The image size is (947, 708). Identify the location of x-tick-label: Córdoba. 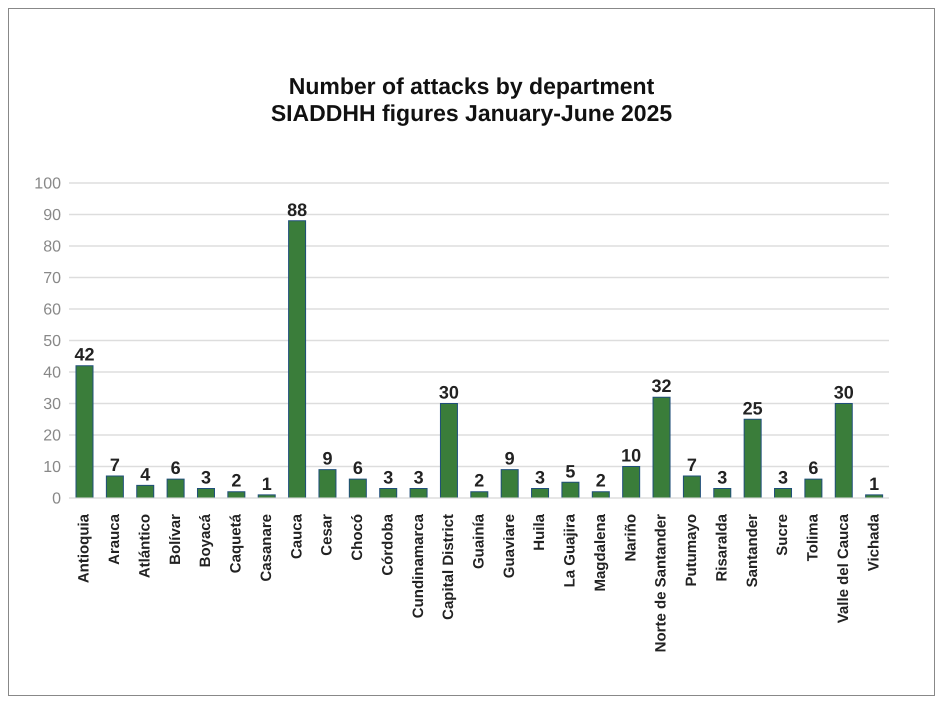
(387, 544).